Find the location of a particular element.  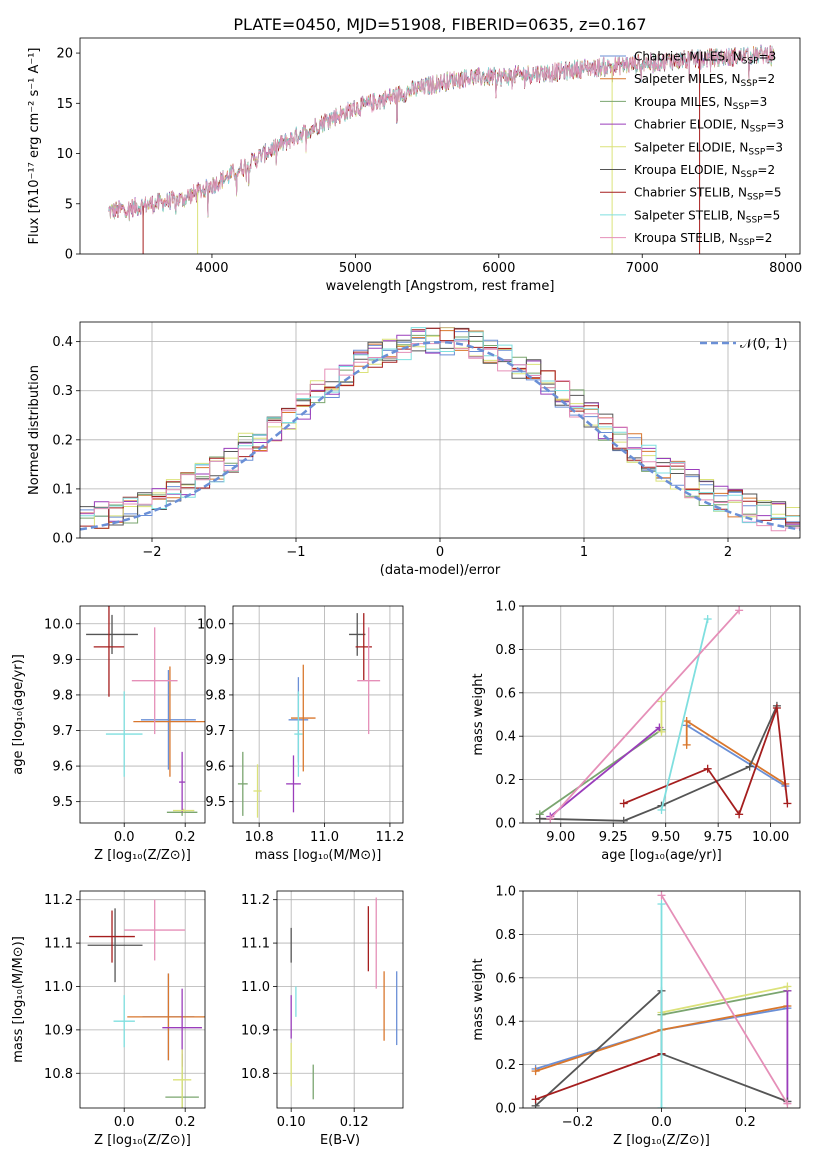

x-tick-label: 6000 is located at coordinates (498, 268).